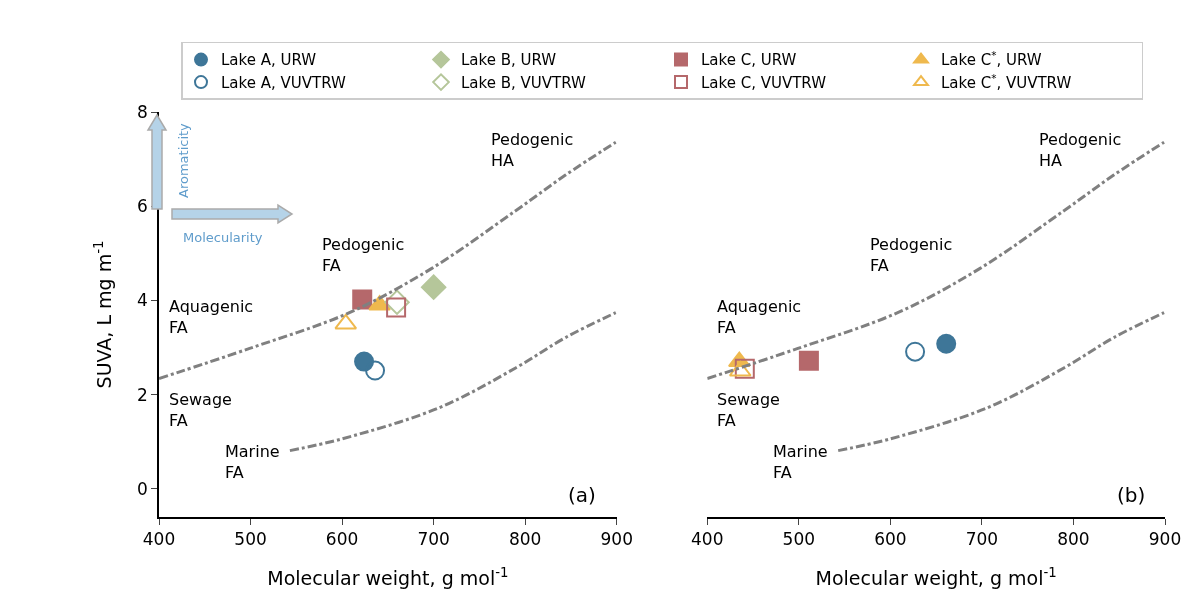 This screenshot has height=603, width=1193. What do you see at coordinates (764, 82) in the screenshot?
I see `legend-label: Lake C, VUVTRW` at bounding box center [764, 82].